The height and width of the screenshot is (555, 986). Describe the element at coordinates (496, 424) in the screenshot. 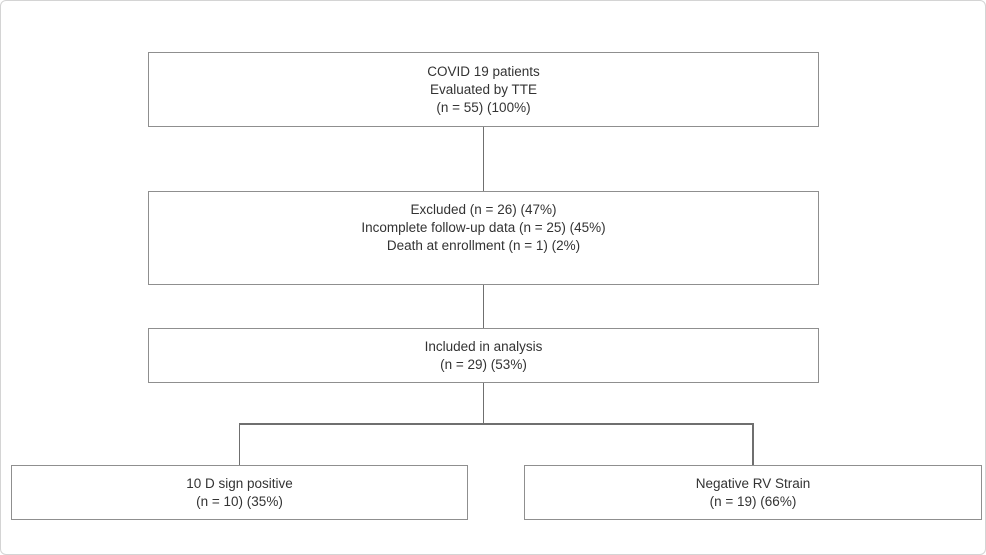

I see `edge-branch-horizontal` at that location.